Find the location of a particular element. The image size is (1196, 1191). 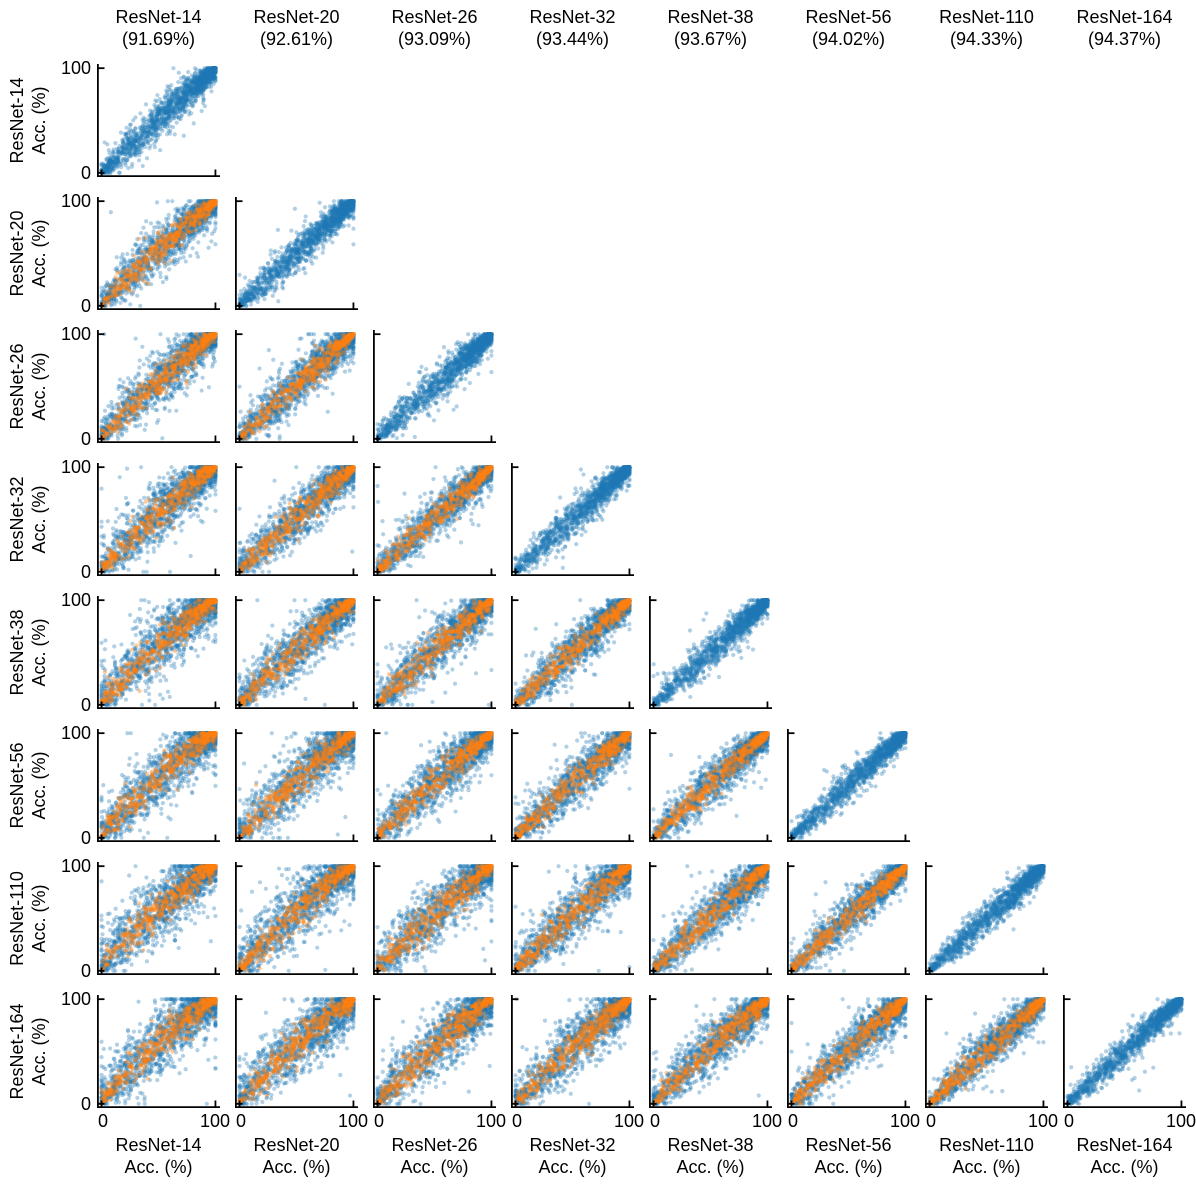

row-label-resnet-20: ResNet-20 Acc. (%) is located at coordinates (29, 253).